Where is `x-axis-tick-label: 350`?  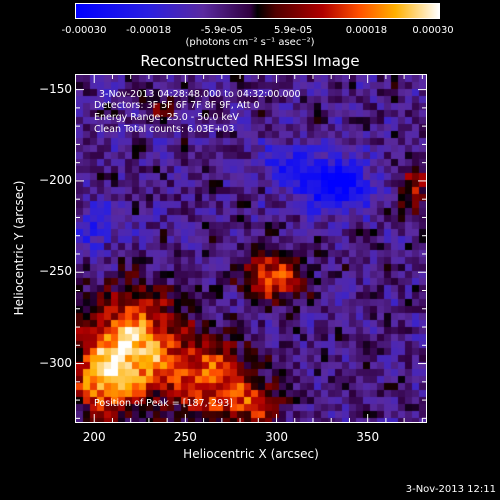 x-axis-tick-label: 350 is located at coordinates (368, 437).